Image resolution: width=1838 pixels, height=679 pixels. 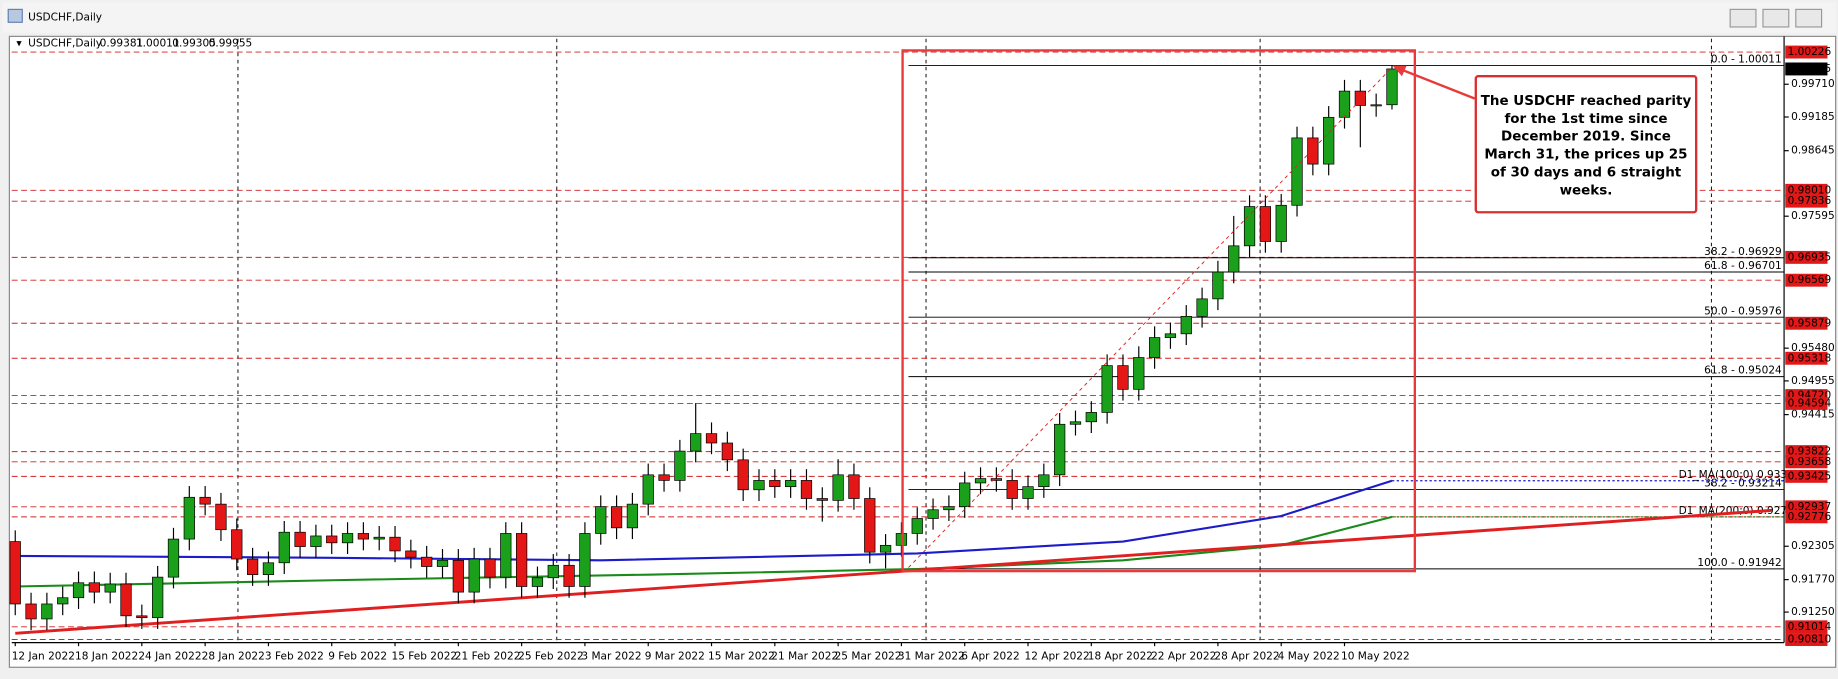 What do you see at coordinates (741, 657) in the screenshot?
I see `x-tick-label: 15 Mar 2022` at bounding box center [741, 657].